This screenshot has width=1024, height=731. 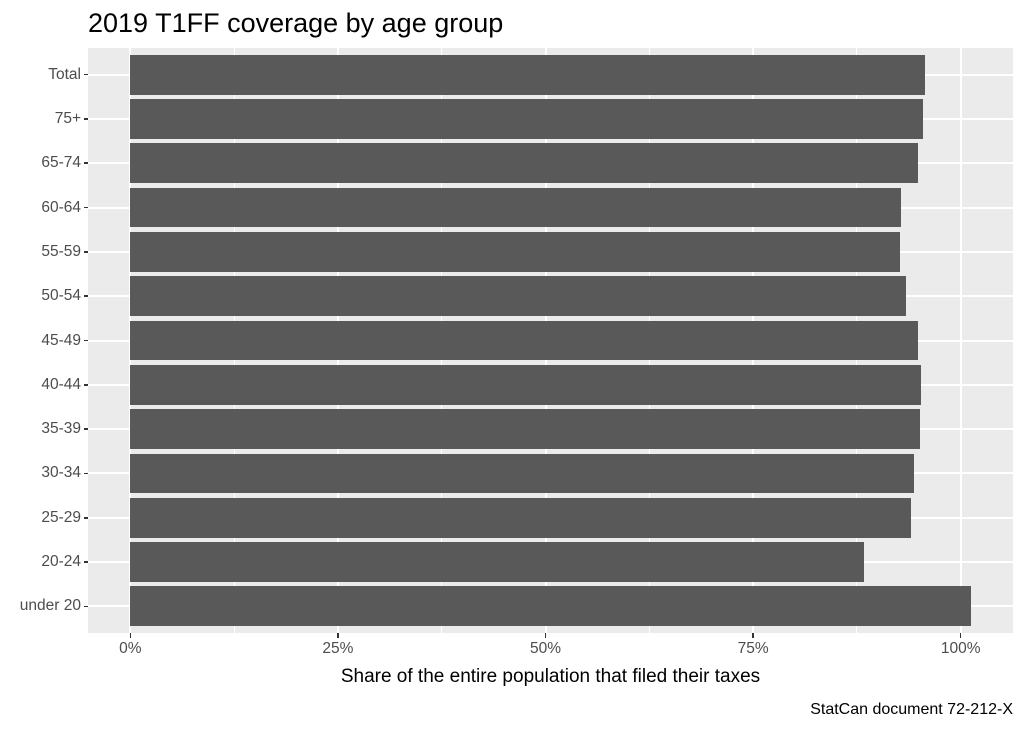 What do you see at coordinates (61, 517) in the screenshot?
I see `y-tick-label: 25-29` at bounding box center [61, 517].